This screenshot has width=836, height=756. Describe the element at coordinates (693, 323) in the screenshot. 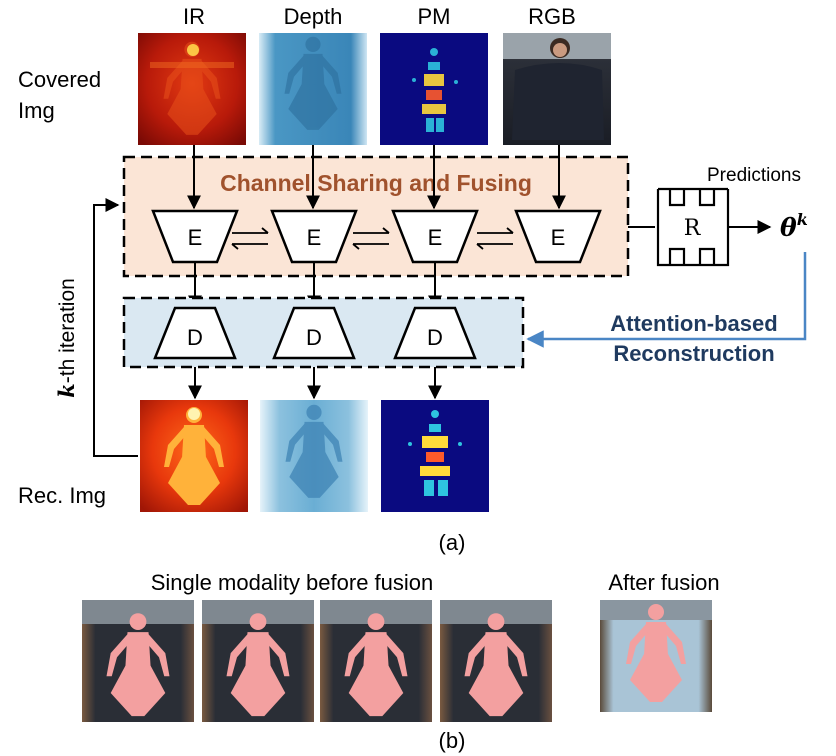

I see `attention-label-line1: Attention-based` at that location.